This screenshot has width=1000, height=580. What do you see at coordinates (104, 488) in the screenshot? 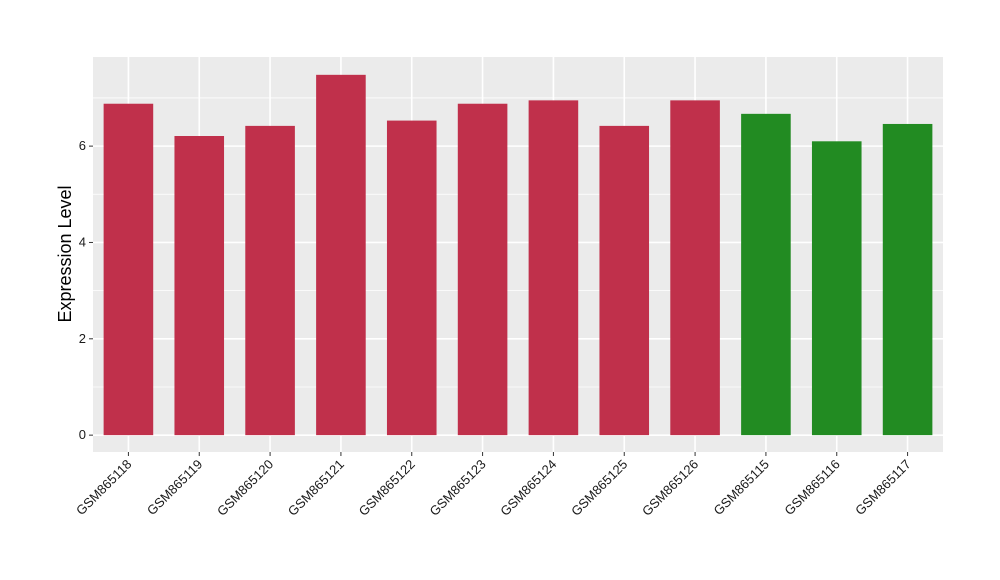
I see `x-tick-label: GSM865118` at bounding box center [104, 488].